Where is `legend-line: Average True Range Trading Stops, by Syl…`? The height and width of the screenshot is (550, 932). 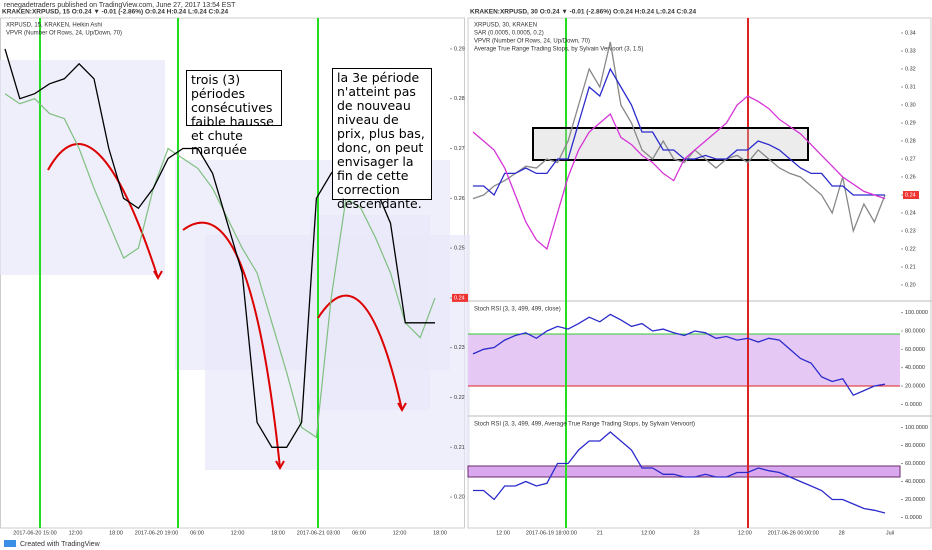 legend-line: Average True Range Trading Stops, by Syl… is located at coordinates (558, 50).